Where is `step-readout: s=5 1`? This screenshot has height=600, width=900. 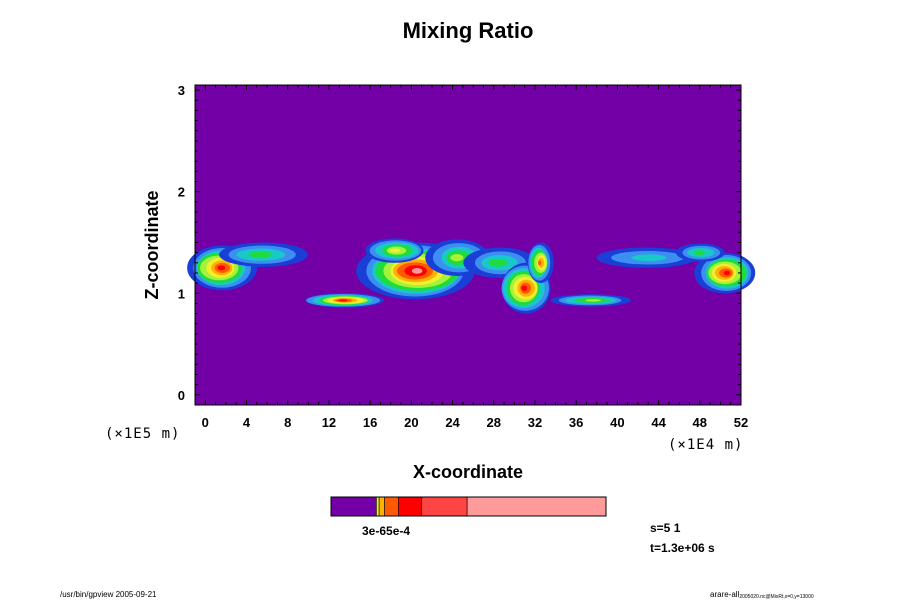
step-readout: s=5 1 is located at coordinates (665, 528).